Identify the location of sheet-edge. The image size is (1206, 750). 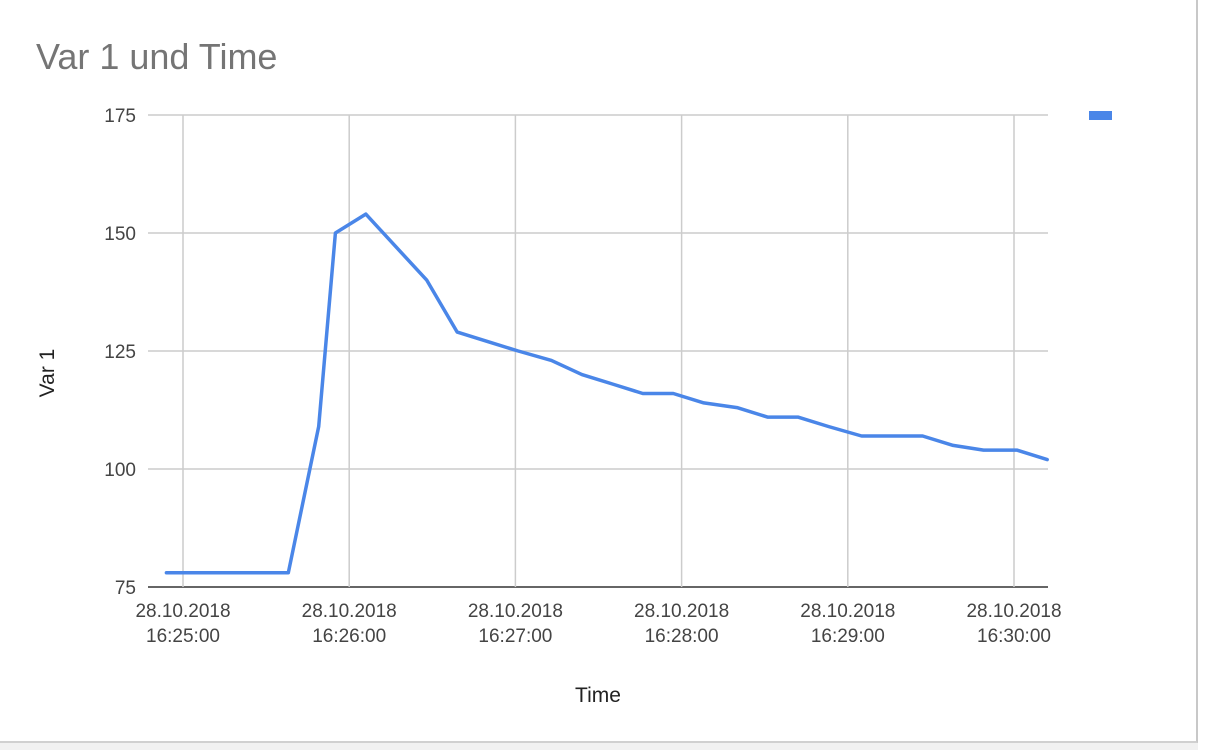
(1202, 375).